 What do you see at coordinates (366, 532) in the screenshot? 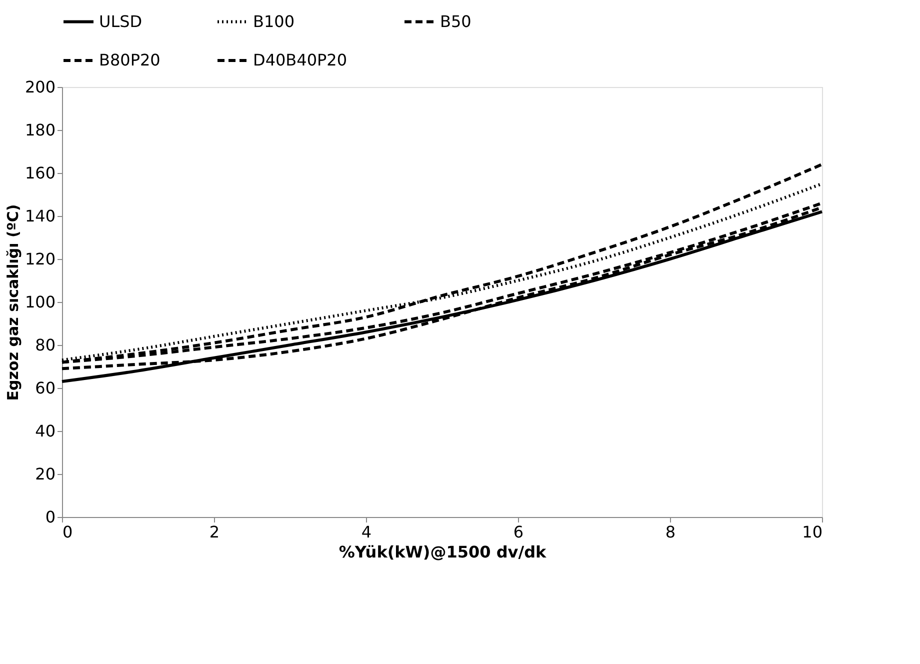
I see `x-tick-label: 4` at bounding box center [366, 532].